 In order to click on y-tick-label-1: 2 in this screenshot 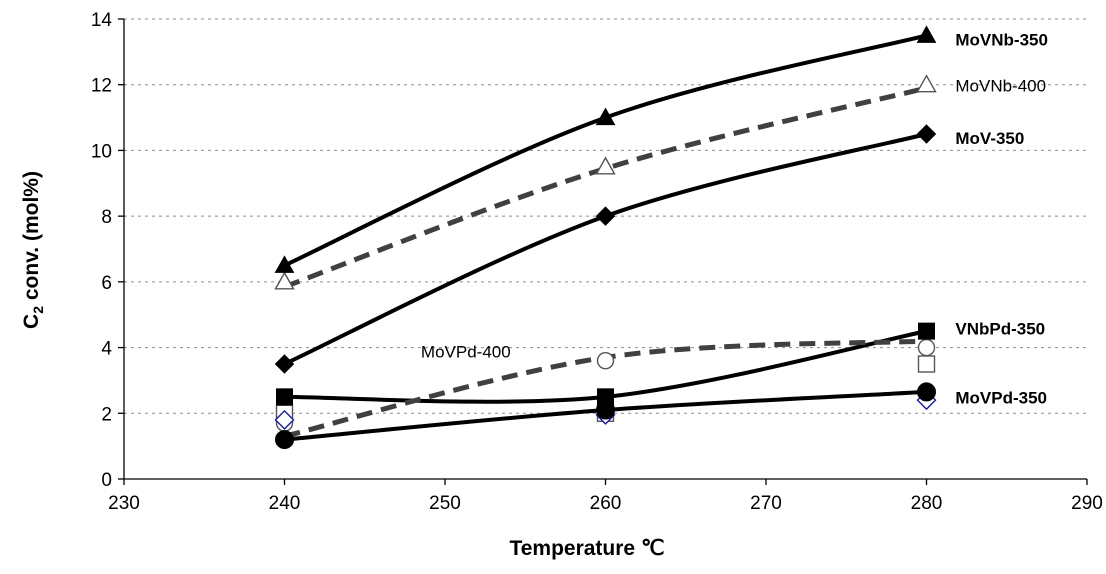, I will do `click(106, 414)`.